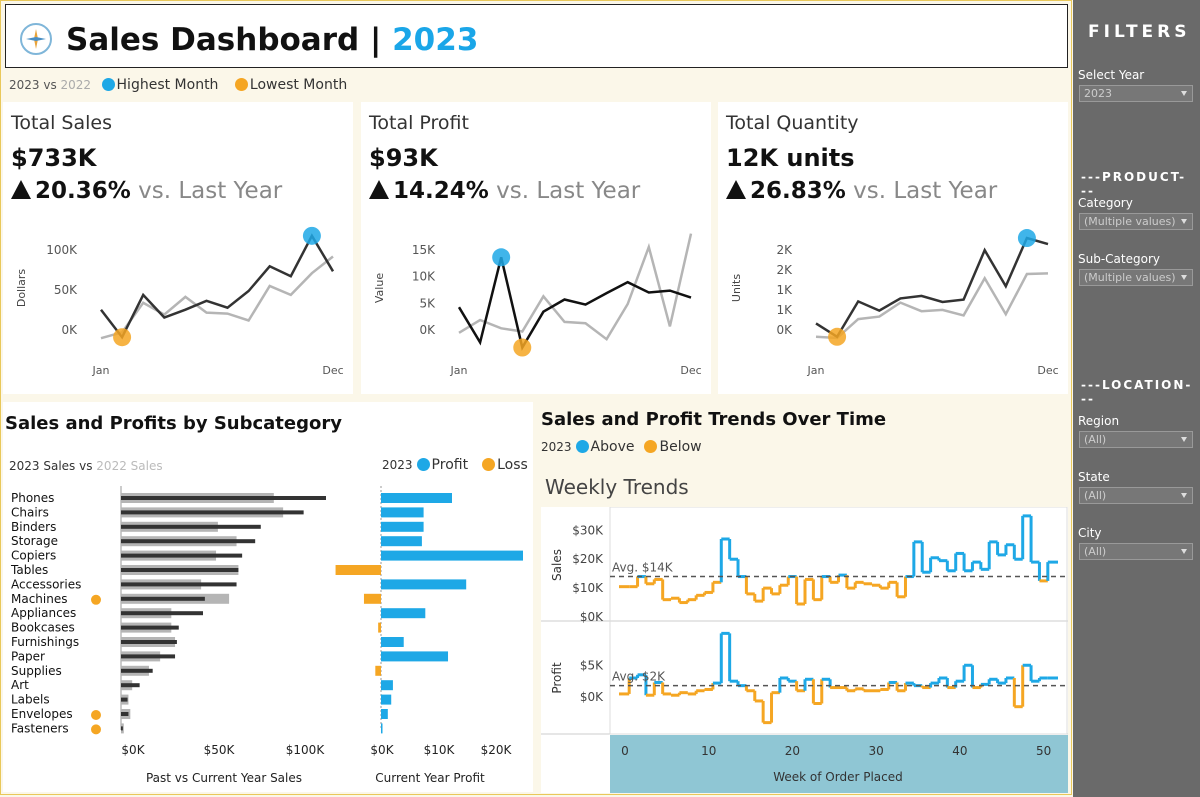  I want to click on kpi-delta-value: 14.24%, so click(441, 191).